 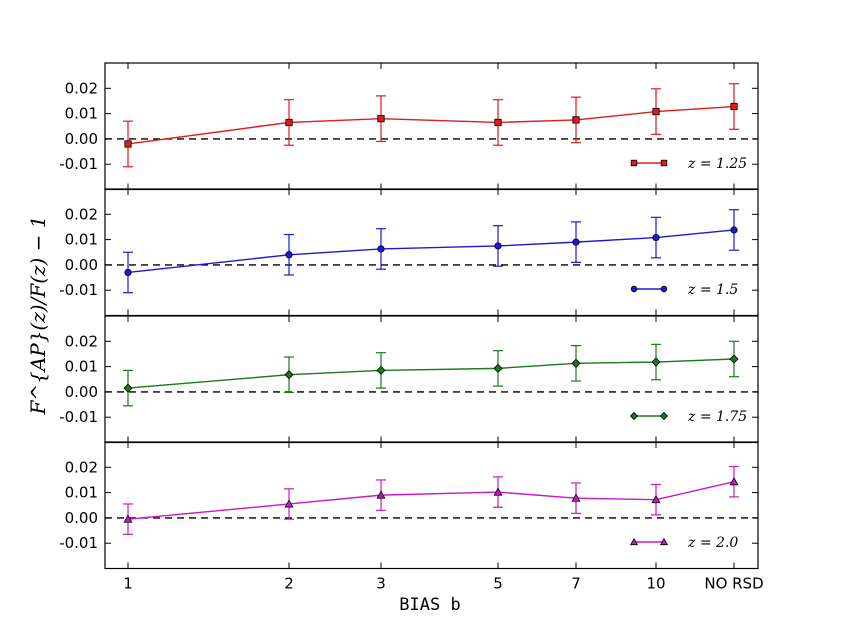 What do you see at coordinates (289, 584) in the screenshot?
I see `x-tick-label: 2` at bounding box center [289, 584].